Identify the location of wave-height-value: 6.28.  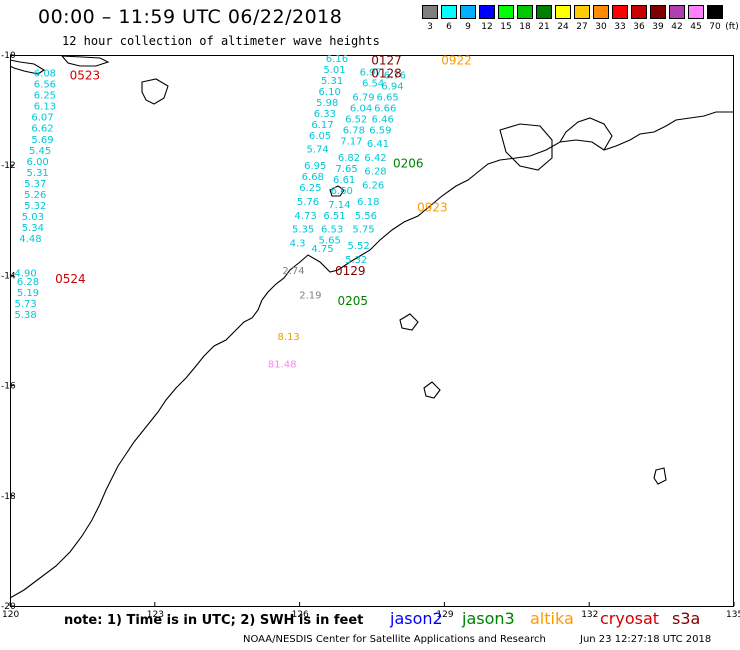
(28, 282).